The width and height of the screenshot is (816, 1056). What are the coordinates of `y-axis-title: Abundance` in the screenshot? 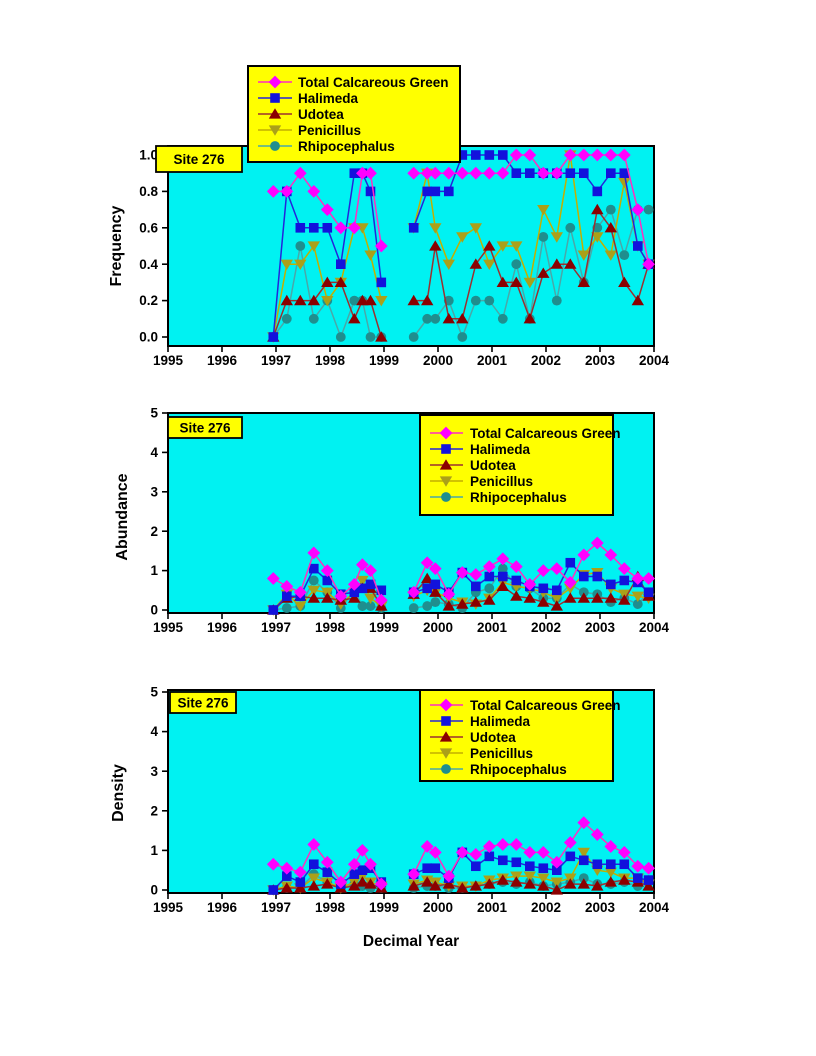 It's located at (122, 516).